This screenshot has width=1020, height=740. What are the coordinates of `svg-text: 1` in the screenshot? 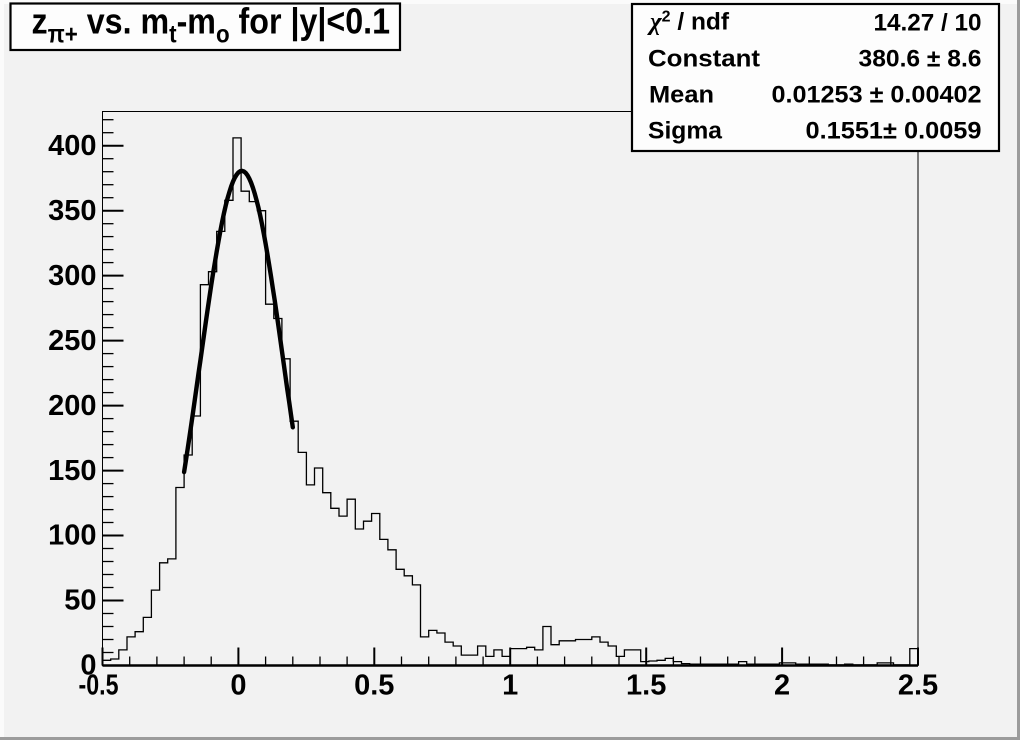 It's located at (510, 686).